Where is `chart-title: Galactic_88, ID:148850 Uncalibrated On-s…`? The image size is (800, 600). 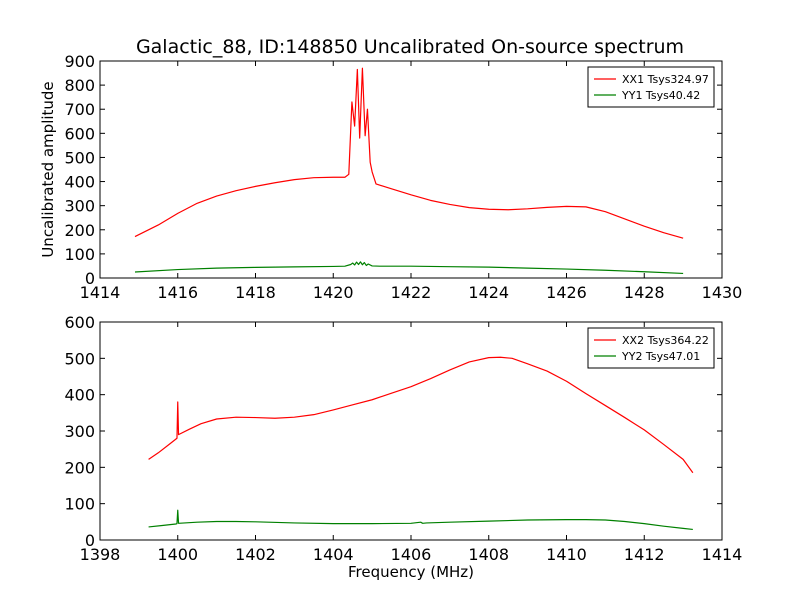 chart-title: Galactic_88, ID:148850 Uncalibrated On-s… is located at coordinates (410, 47).